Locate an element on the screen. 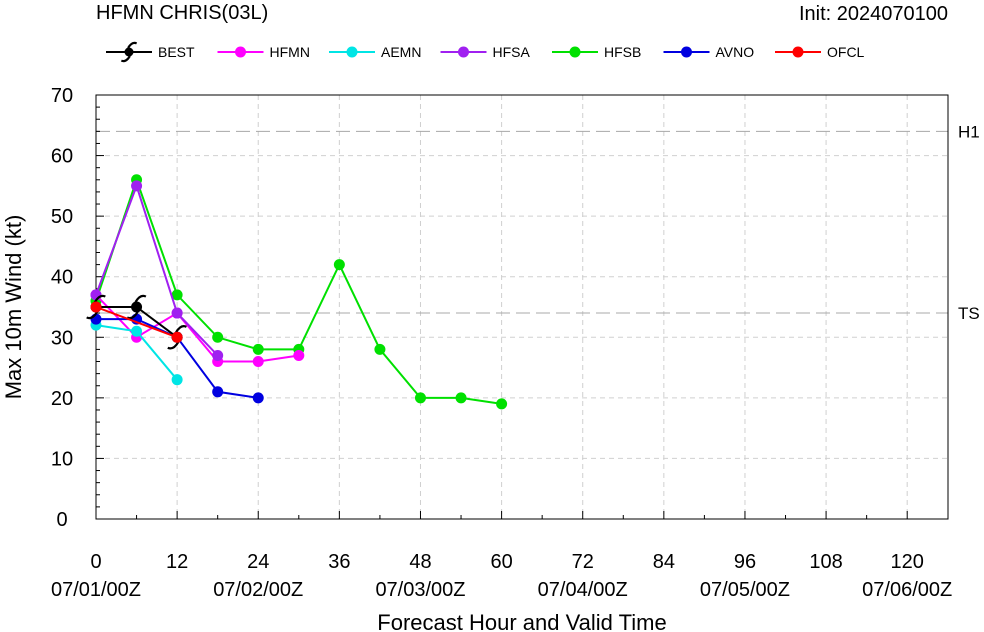 The width and height of the screenshot is (984, 632). valid-time-label: 07/04/00Z is located at coordinates (583, 590).